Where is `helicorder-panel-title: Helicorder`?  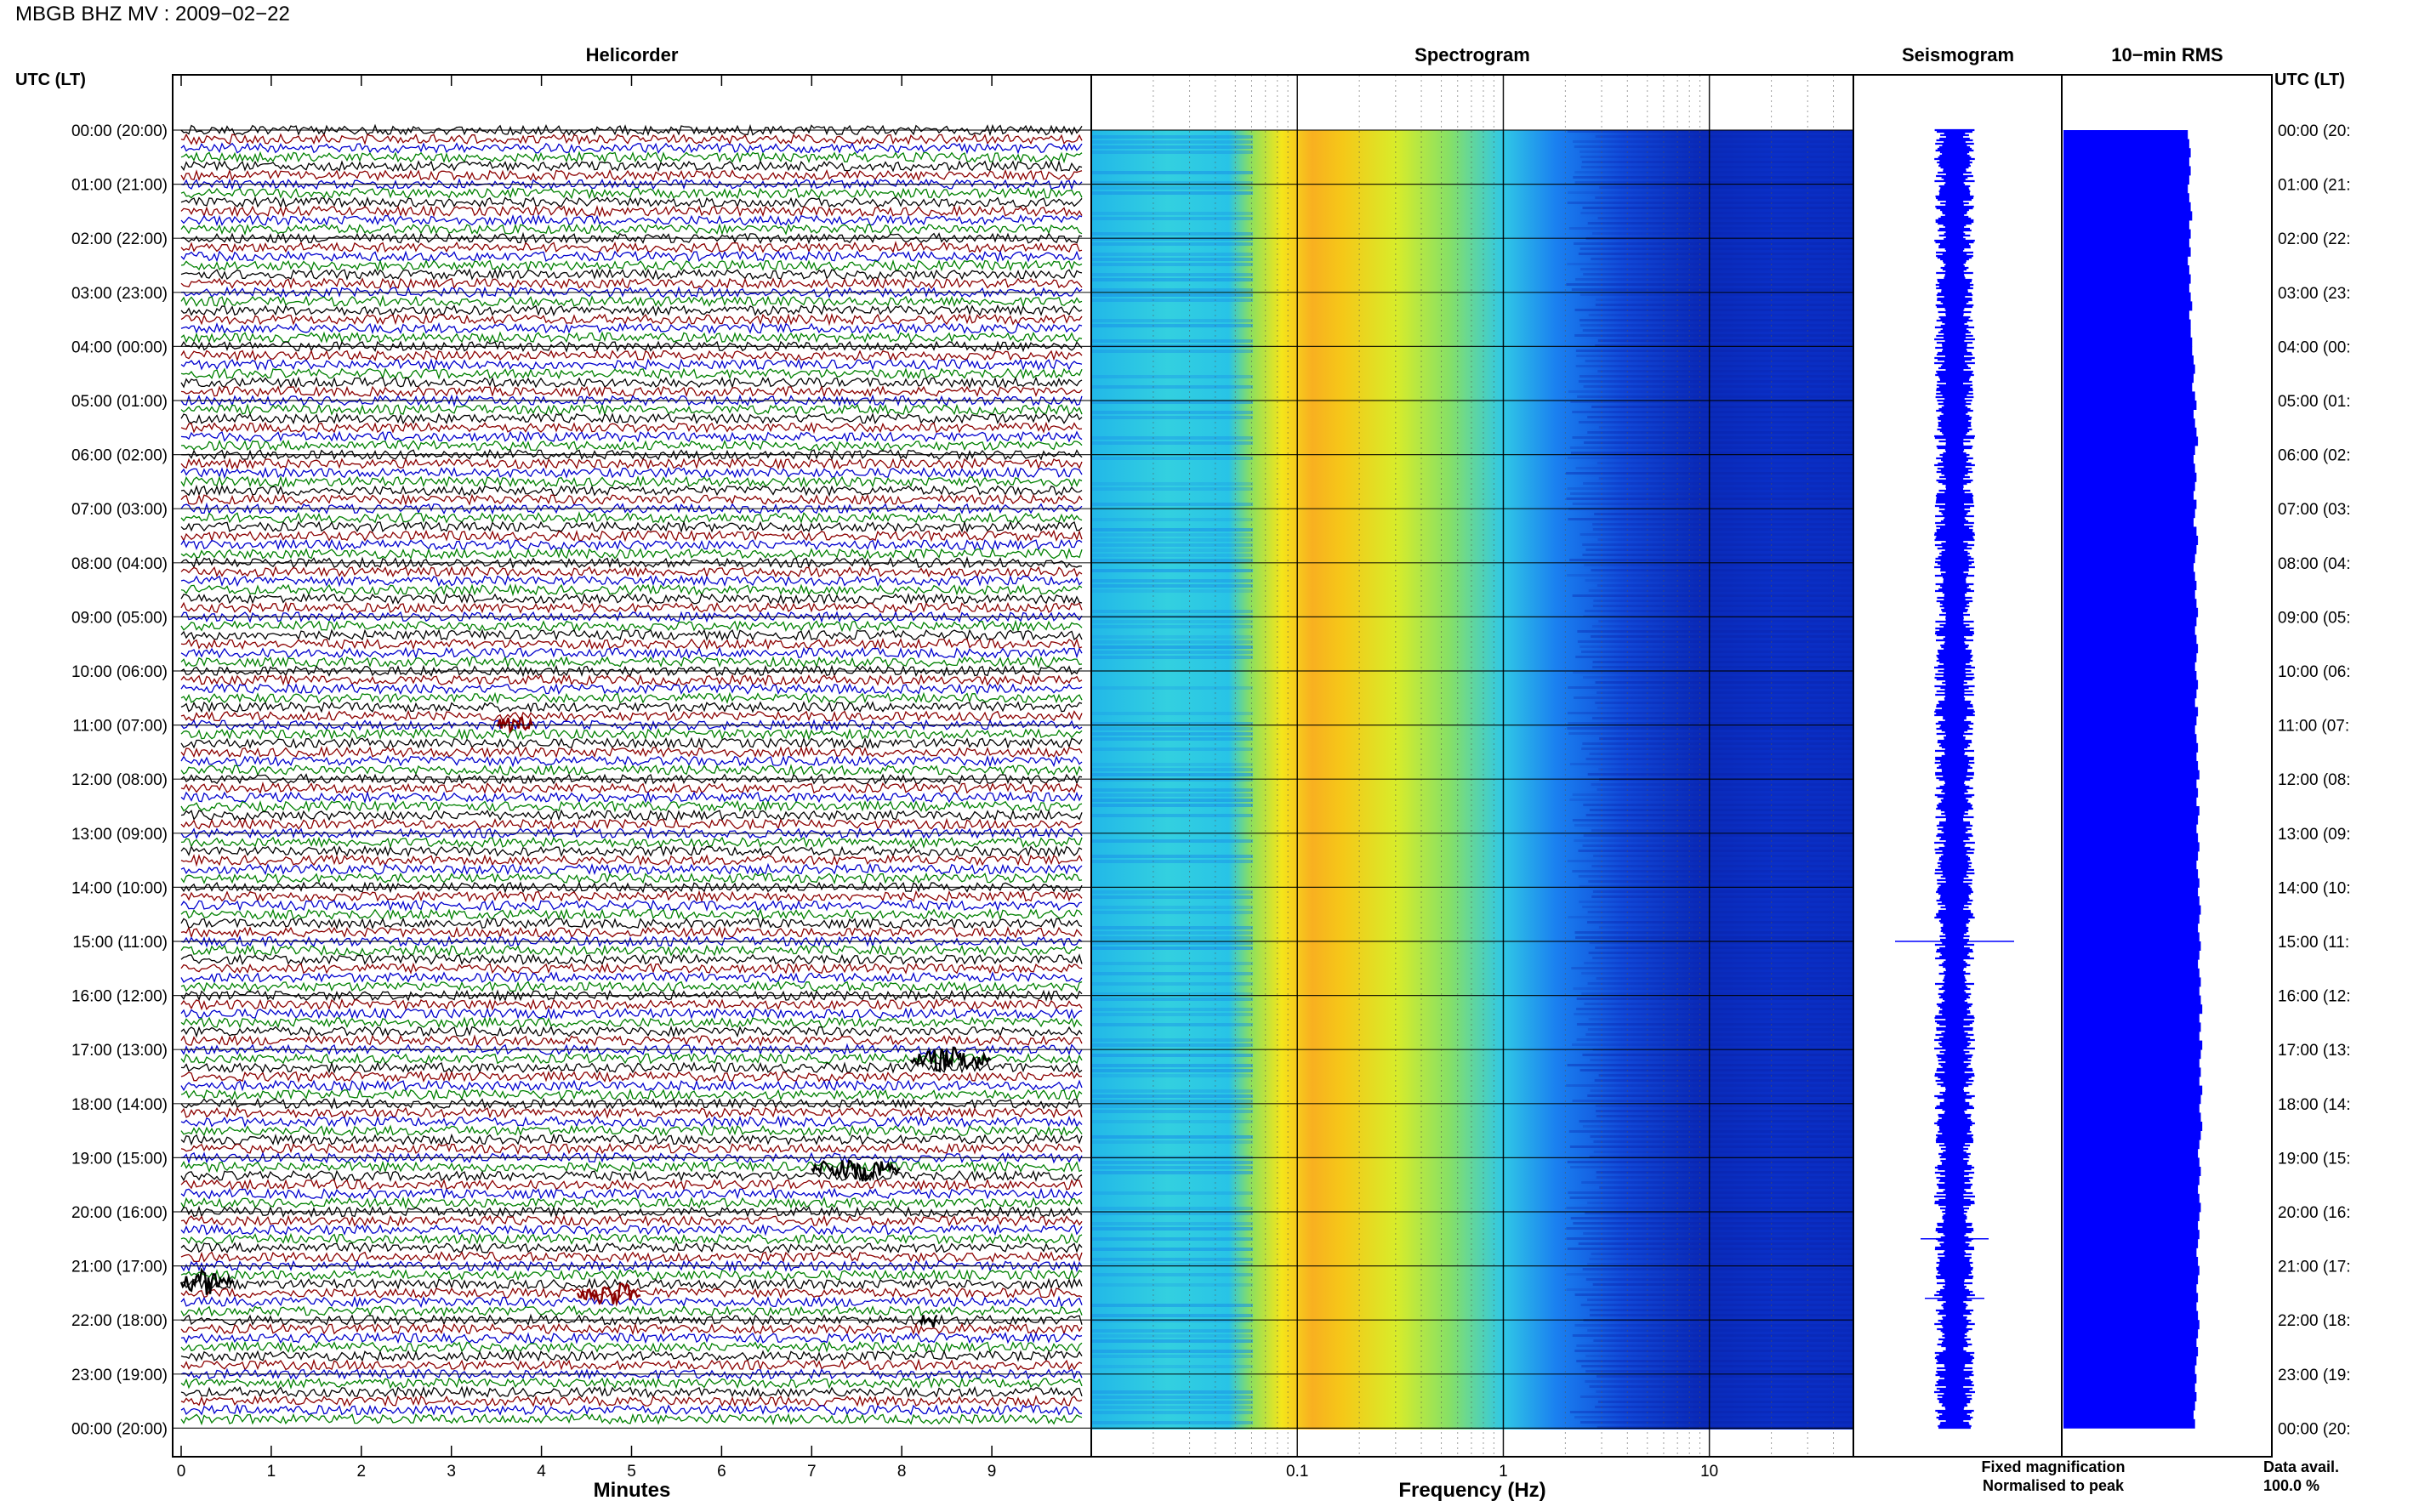 helicorder-panel-title: Helicorder is located at coordinates (632, 54).